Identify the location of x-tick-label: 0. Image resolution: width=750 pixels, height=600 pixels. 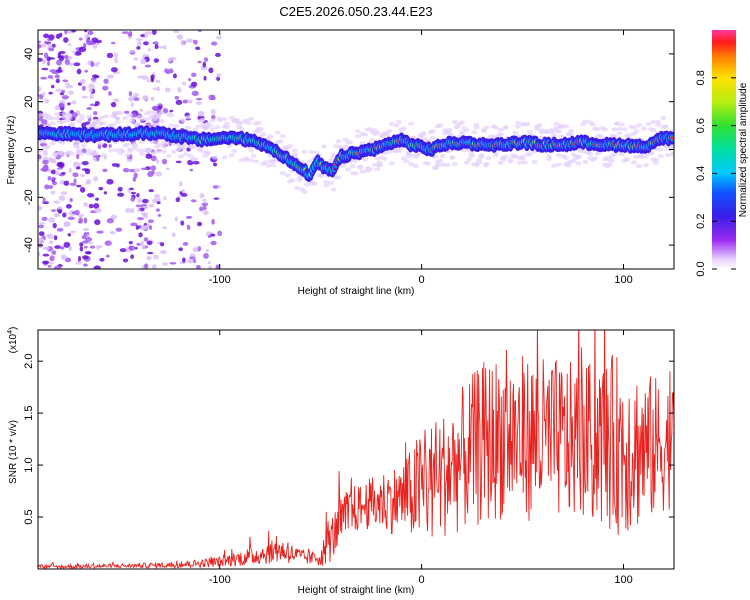
(422, 280).